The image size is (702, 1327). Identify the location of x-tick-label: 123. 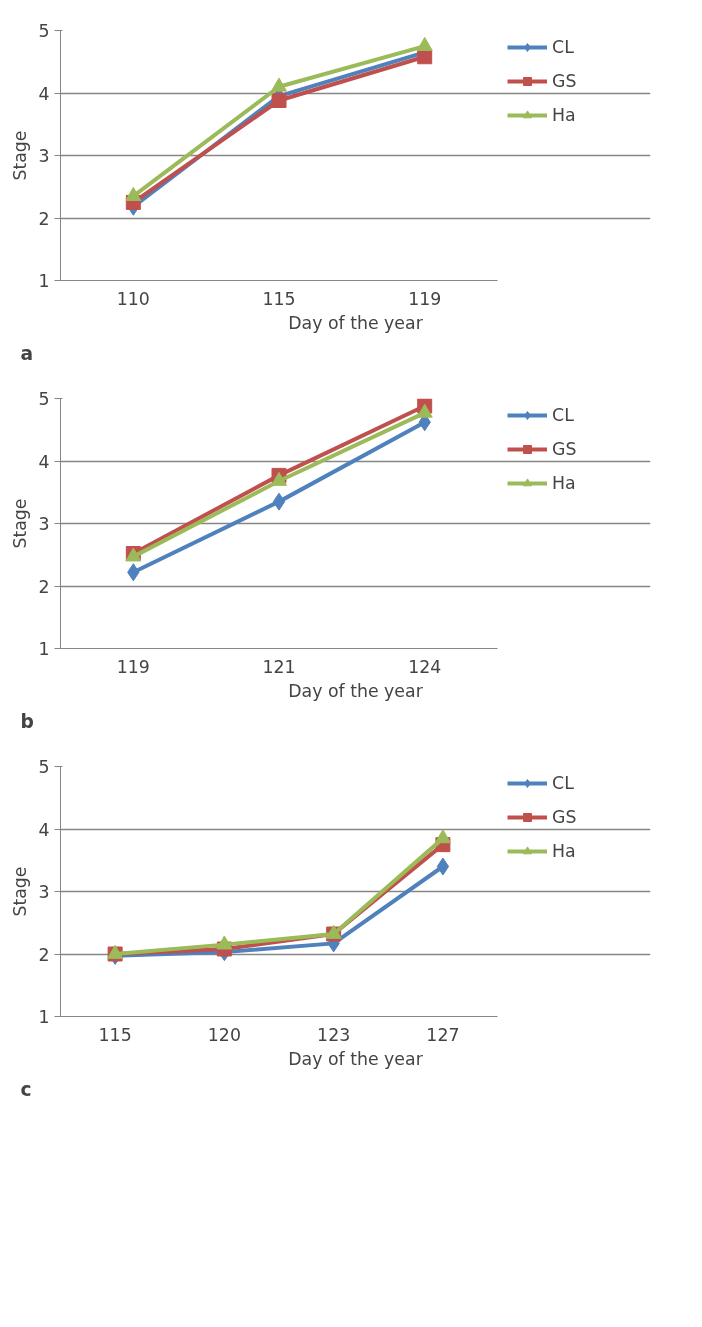
(334, 1034).